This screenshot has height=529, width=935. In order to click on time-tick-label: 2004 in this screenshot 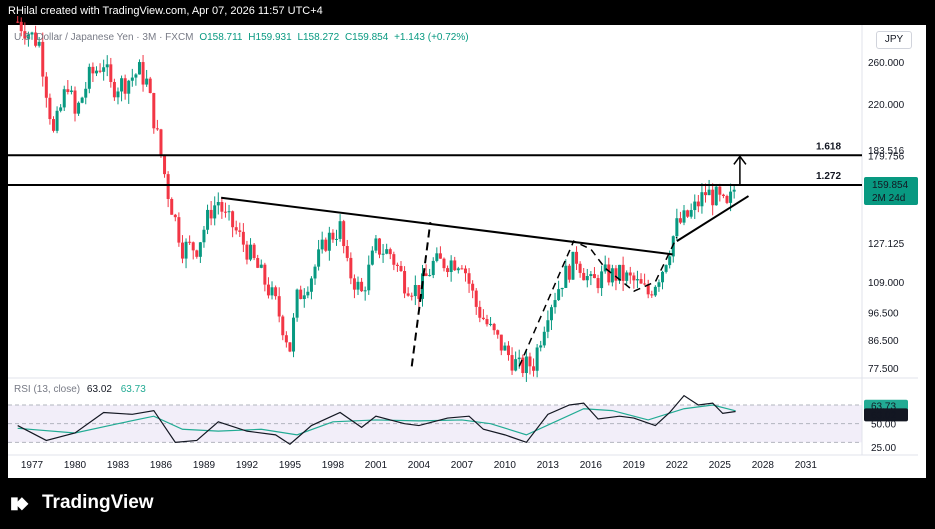, I will do `click(419, 465)`.